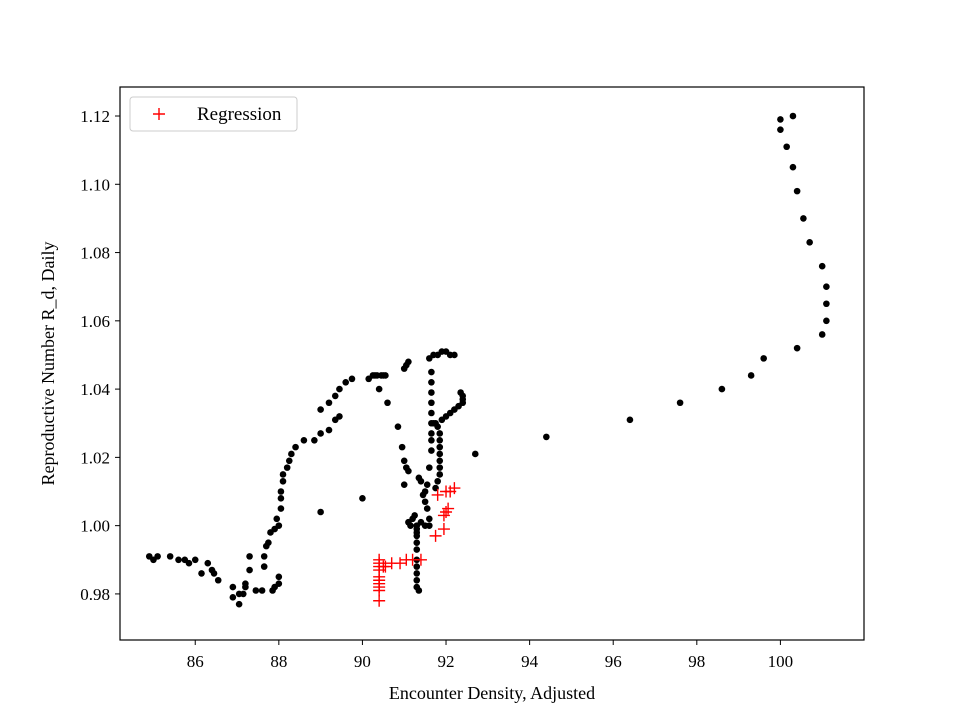 The image size is (960, 720). Describe the element at coordinates (195, 661) in the screenshot. I see `x-tick-label: 86` at that location.